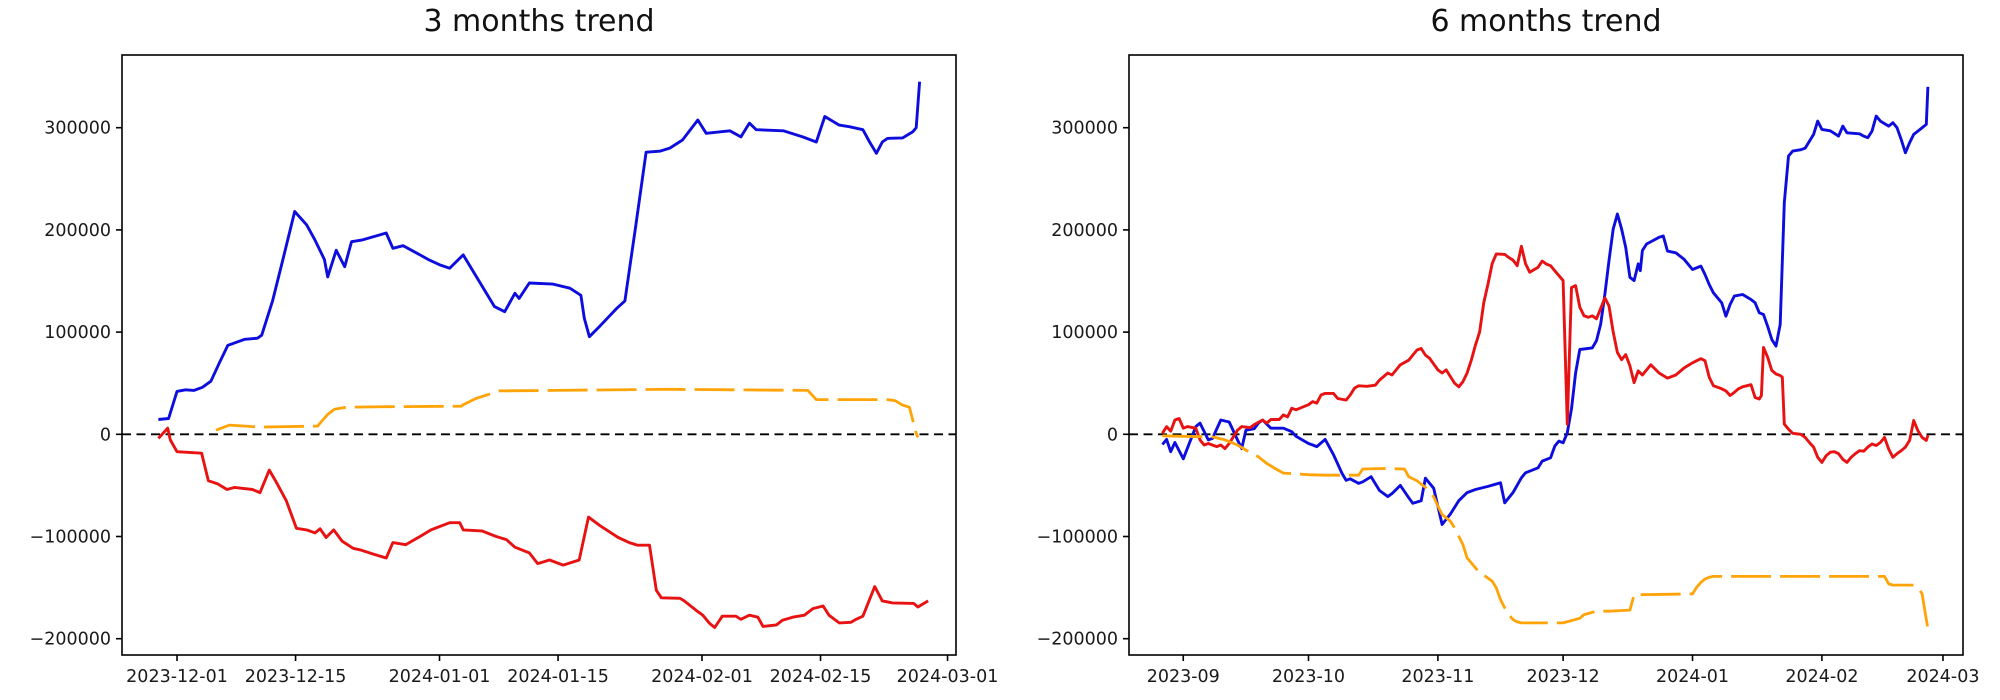 This screenshot has height=700, width=2000. What do you see at coordinates (1821, 677) in the screenshot?
I see `x-axis-tick-label: 2024-02` at bounding box center [1821, 677].